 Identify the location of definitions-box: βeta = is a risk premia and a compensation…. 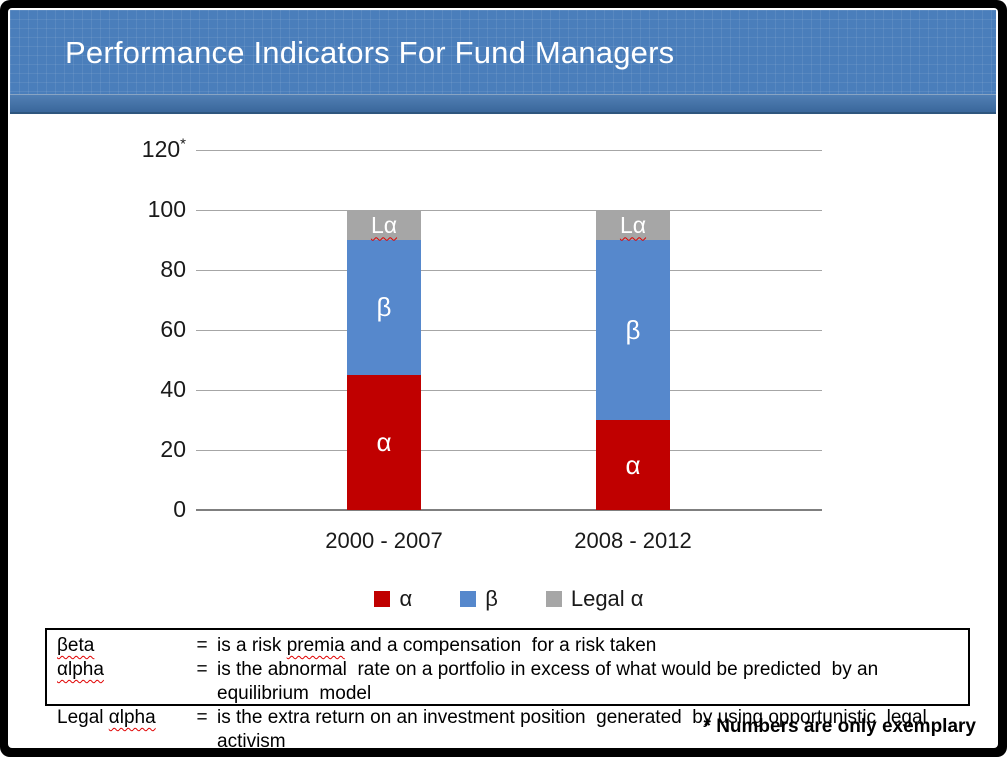
(507, 688).